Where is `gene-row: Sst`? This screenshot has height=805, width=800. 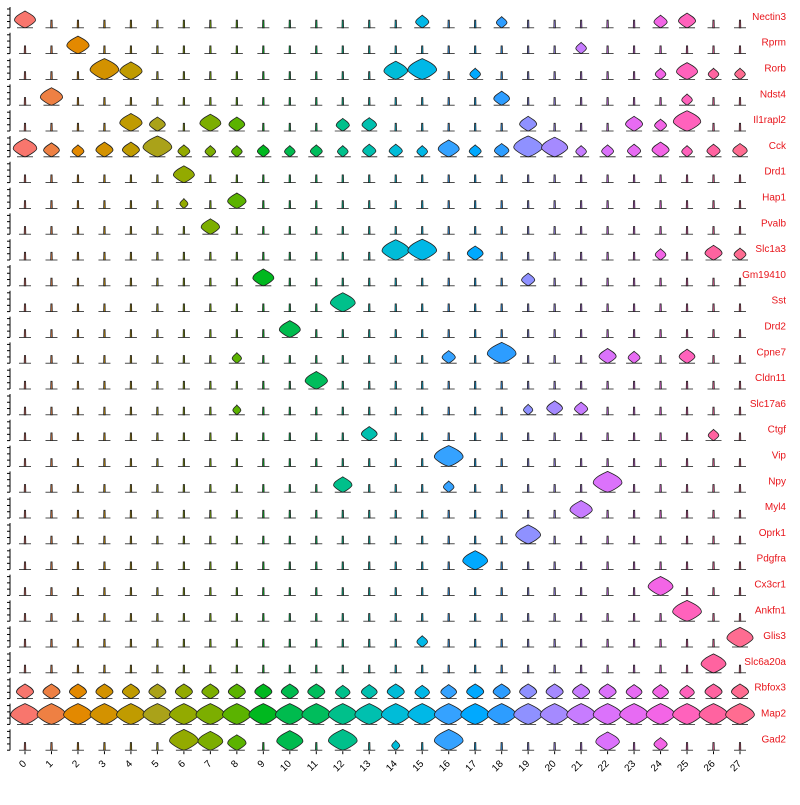
gene-row: Sst is located at coordinates (396, 301).